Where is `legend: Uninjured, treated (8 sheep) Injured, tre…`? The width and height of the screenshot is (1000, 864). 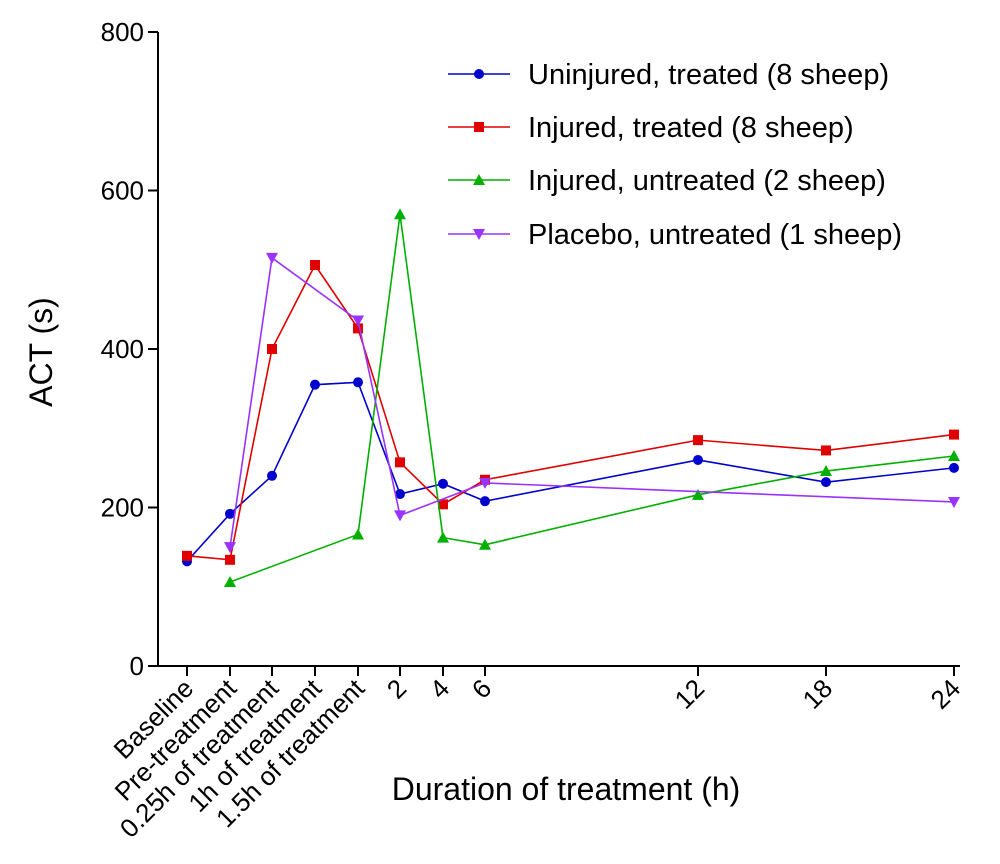 legend: Uninjured, treated (8 sheep) Injured, tre… is located at coordinates (675, 155).